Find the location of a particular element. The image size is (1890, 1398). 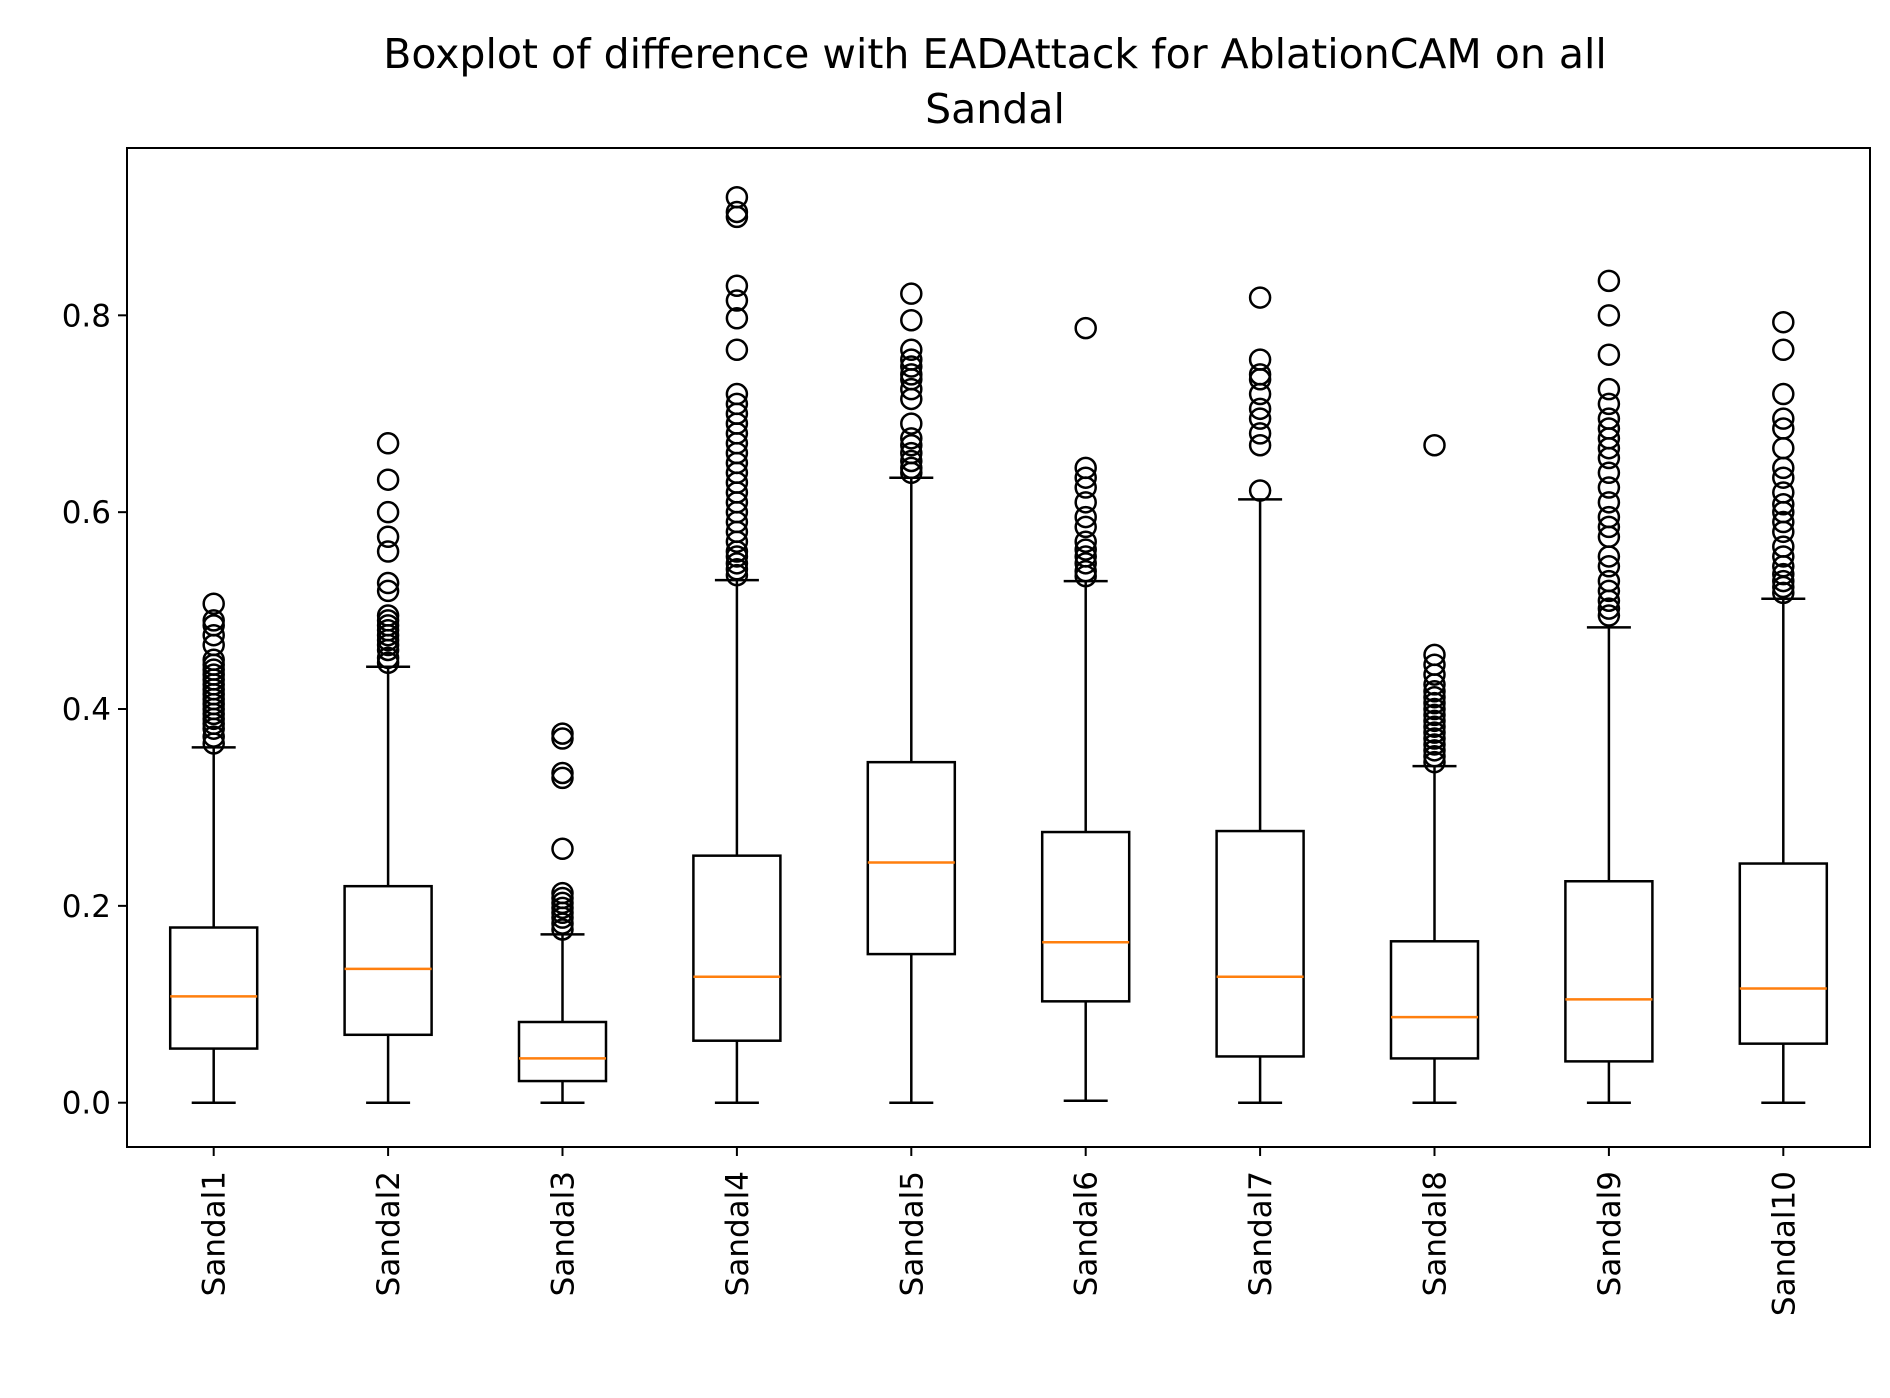

x-tick-label: Sandal1 is located at coordinates (215, 1233).